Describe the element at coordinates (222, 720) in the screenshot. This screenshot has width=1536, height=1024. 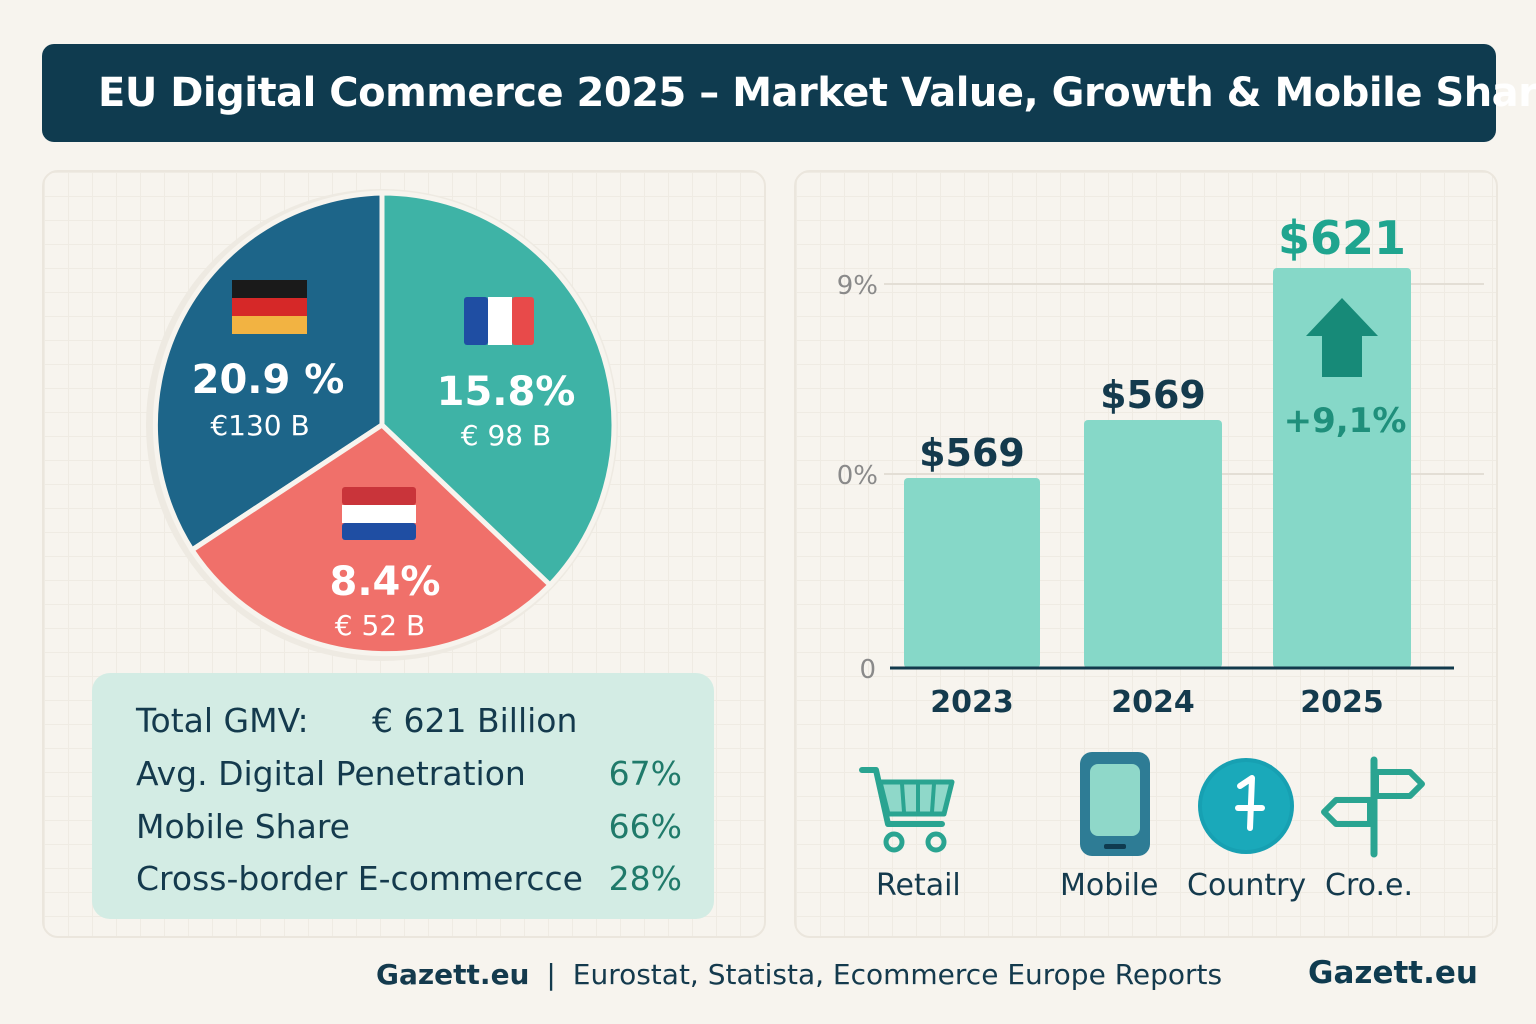
I see `summary-total-label: Total GMV:` at that location.